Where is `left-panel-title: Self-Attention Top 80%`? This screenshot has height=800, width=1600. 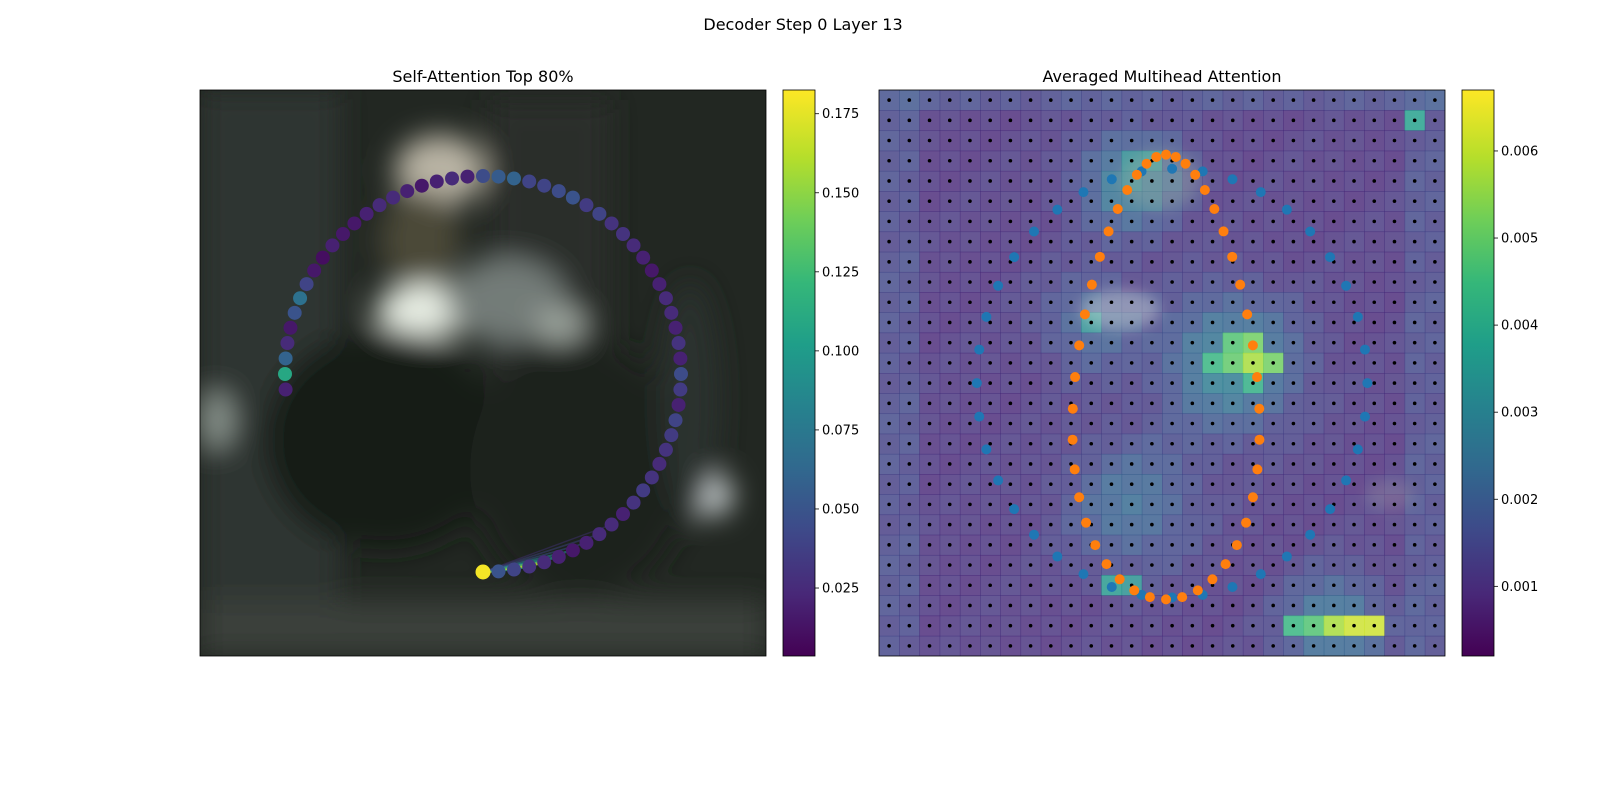
left-panel-title: Self-Attention Top 80% is located at coordinates (482, 76).